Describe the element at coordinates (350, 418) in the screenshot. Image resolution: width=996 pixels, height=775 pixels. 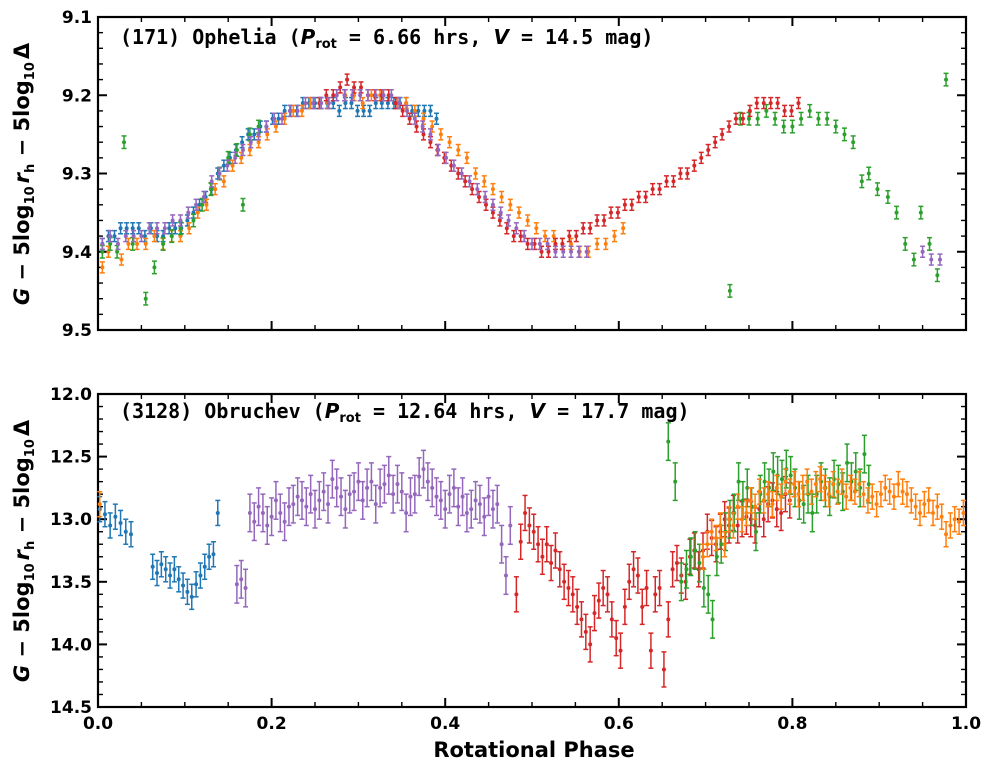
I see `title-rot-subscript: rot` at that location.